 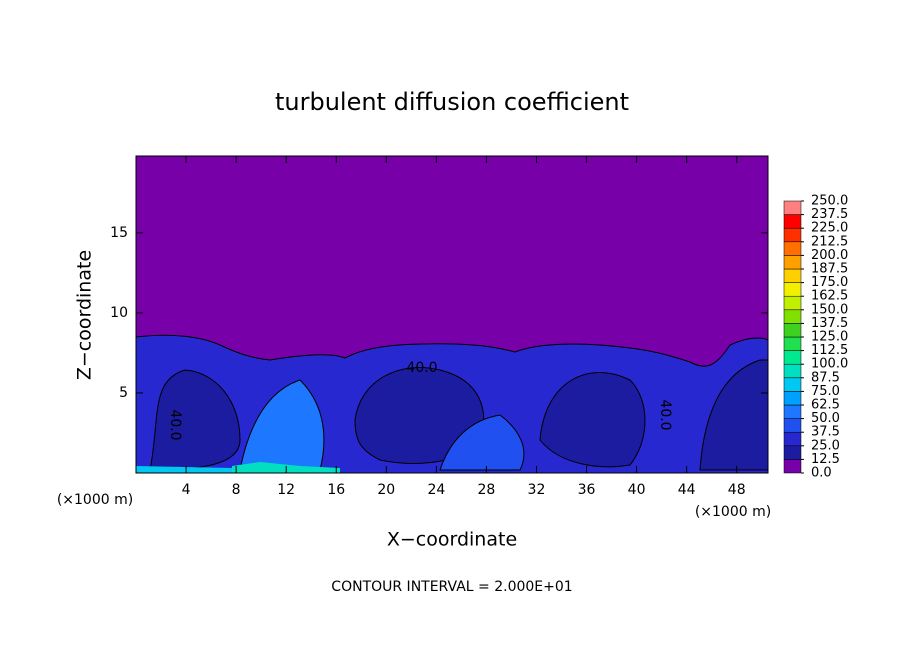 What do you see at coordinates (825, 432) in the screenshot?
I see `colorbar-label: 37.5` at bounding box center [825, 432].